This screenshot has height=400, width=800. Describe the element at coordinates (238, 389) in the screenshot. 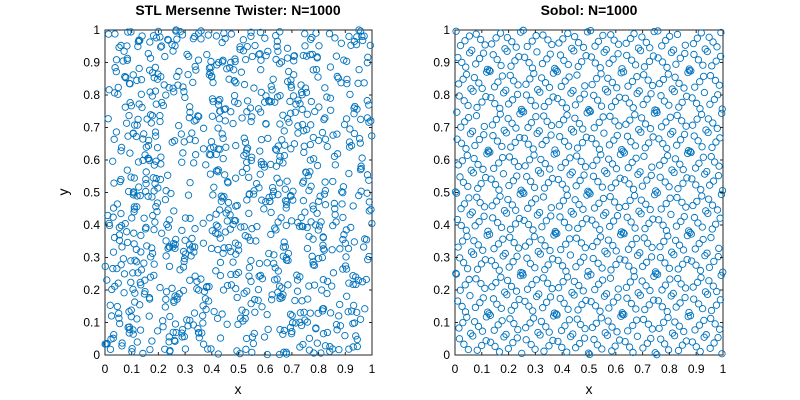

I see `x-axis-label-mersenne: x` at that location.